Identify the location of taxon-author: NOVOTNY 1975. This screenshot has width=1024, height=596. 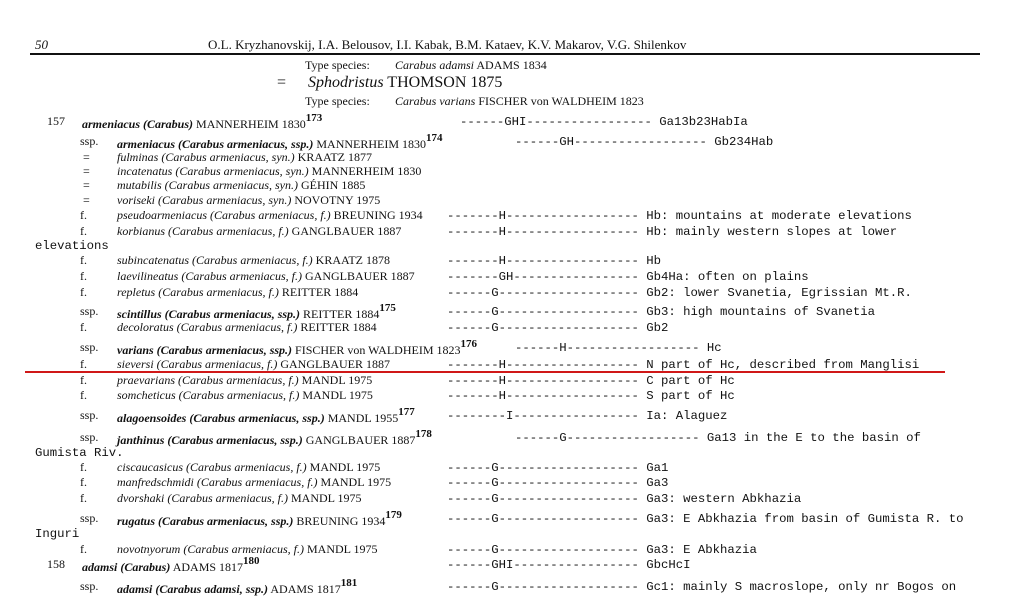
(337, 200).